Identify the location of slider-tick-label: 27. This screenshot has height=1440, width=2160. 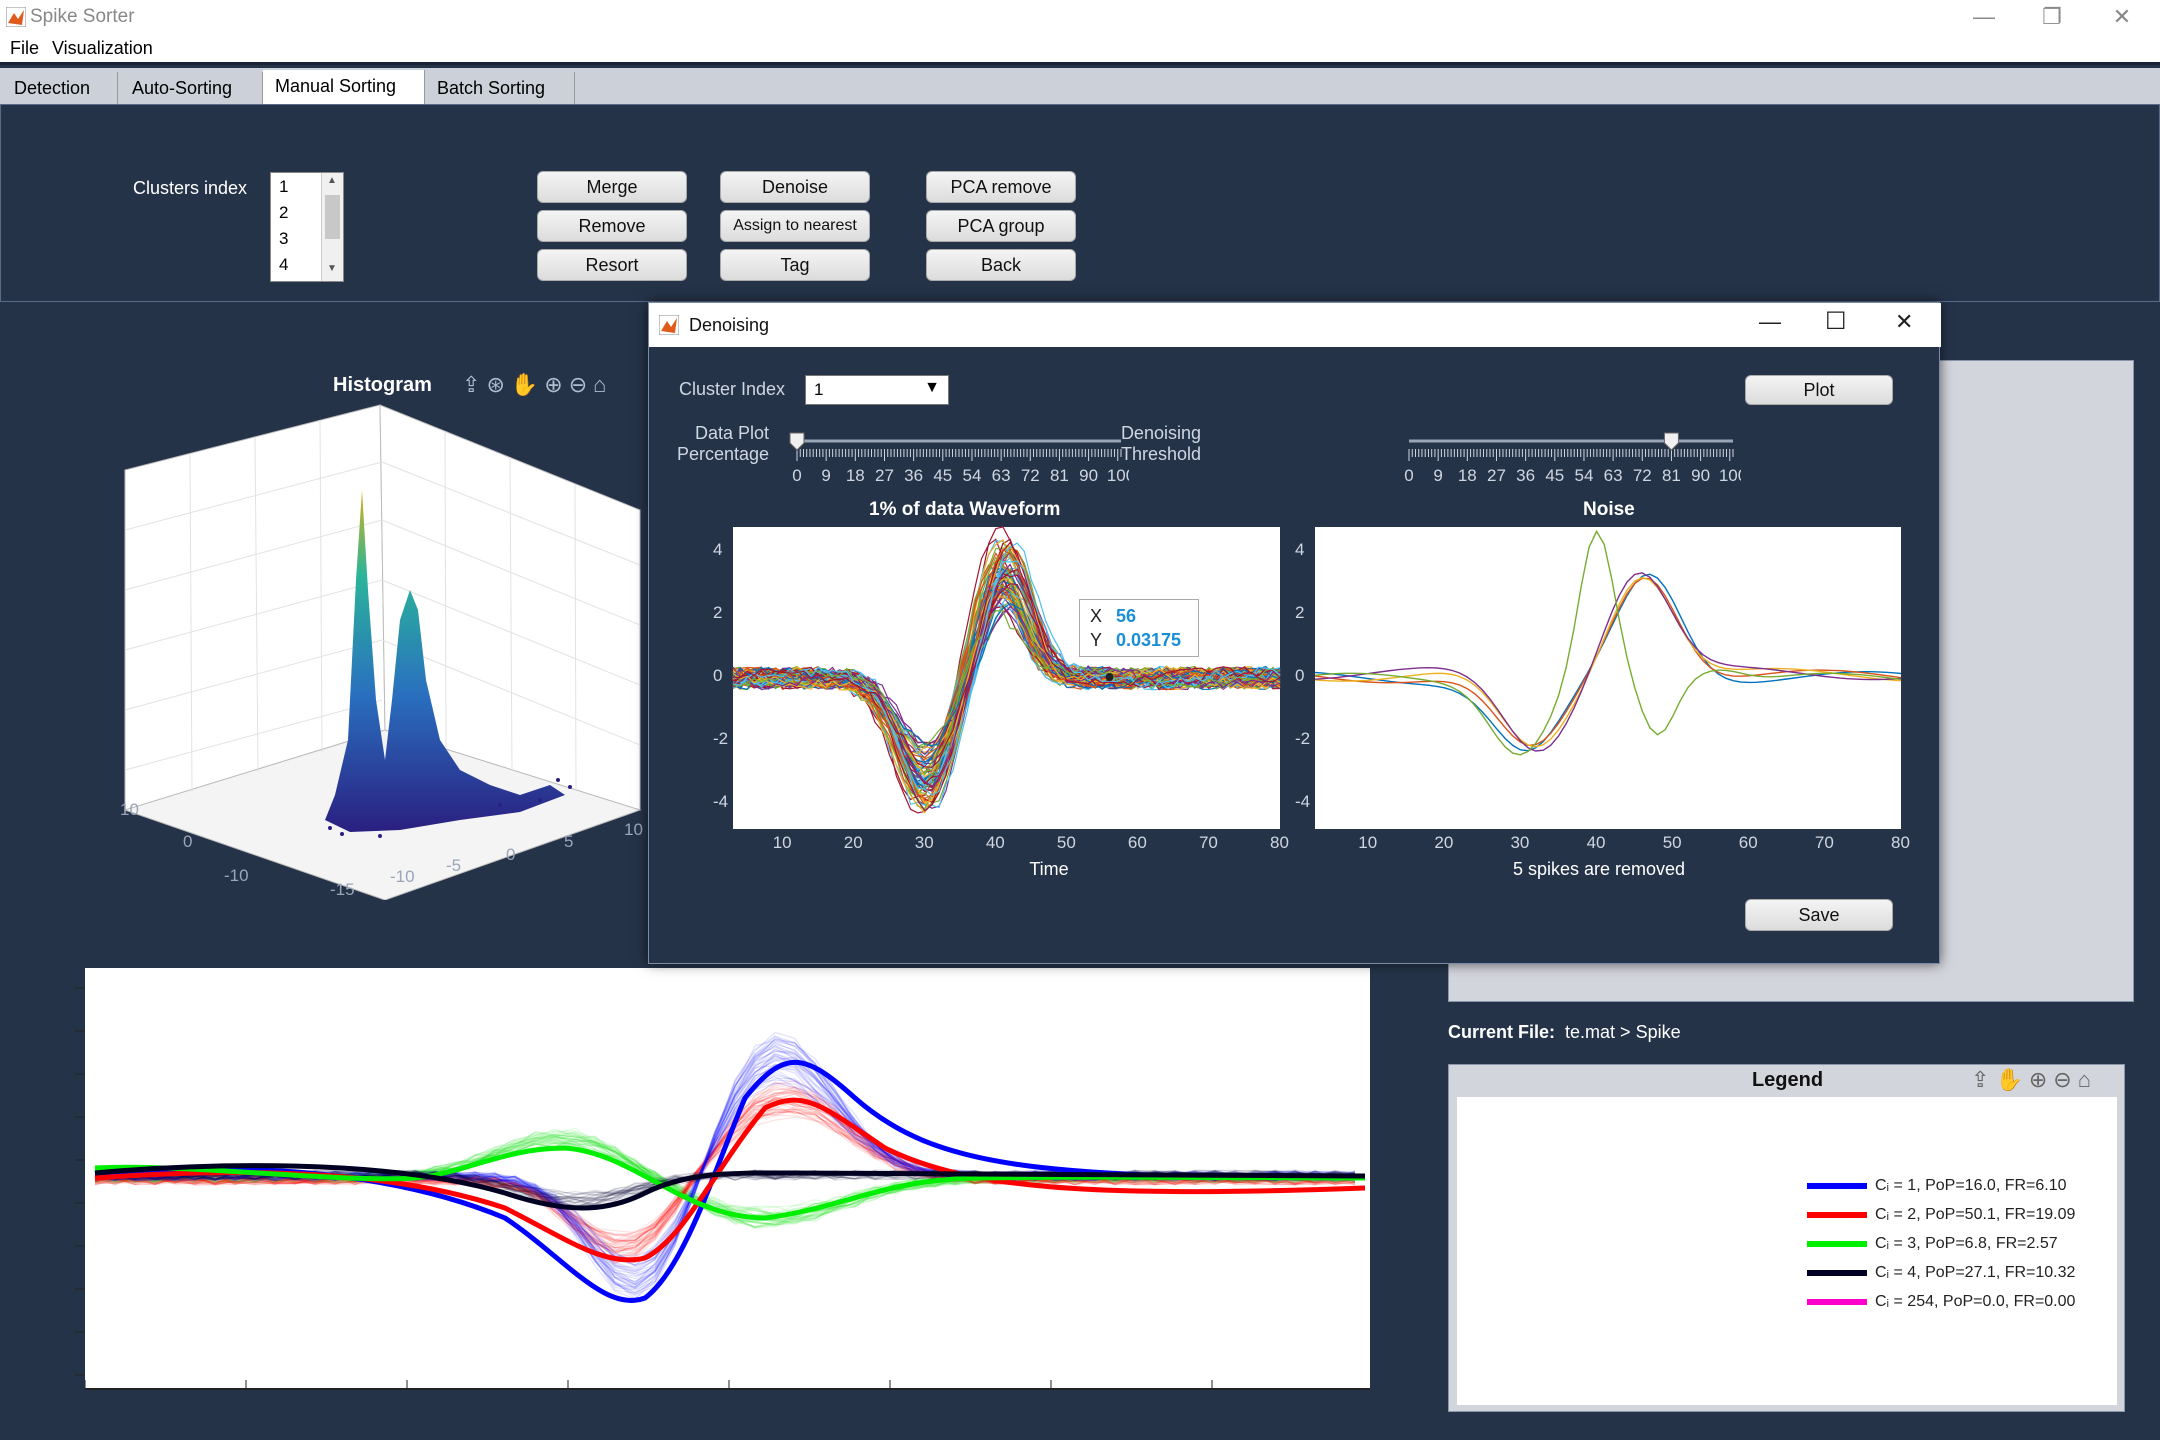
(1496, 474).